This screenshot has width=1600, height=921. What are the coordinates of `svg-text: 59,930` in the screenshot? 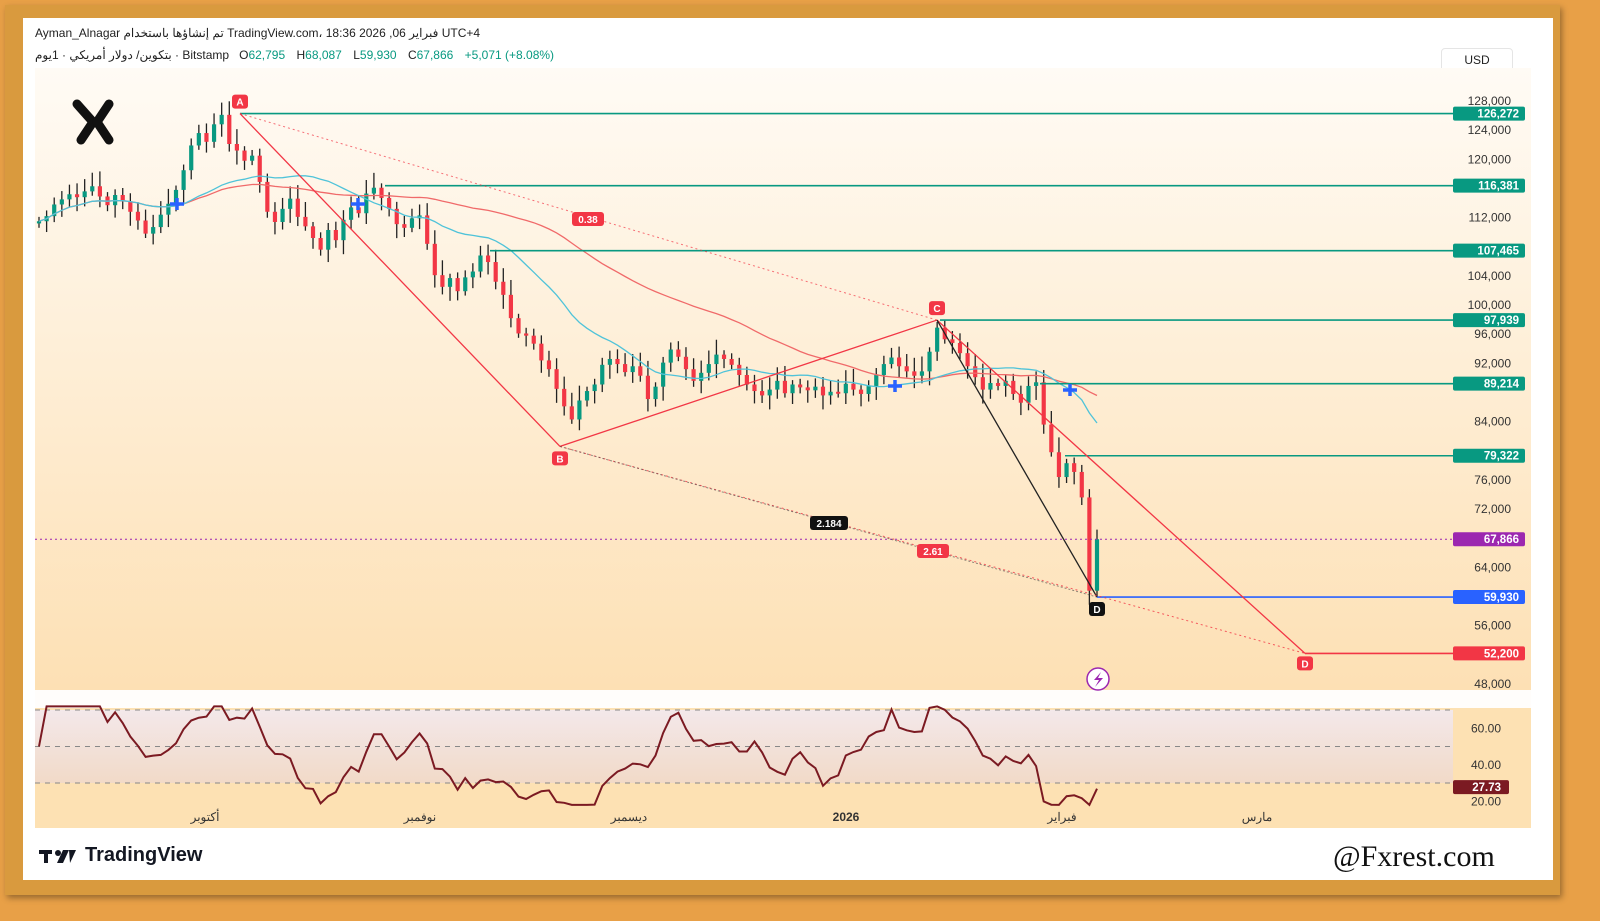 It's located at (1501, 598).